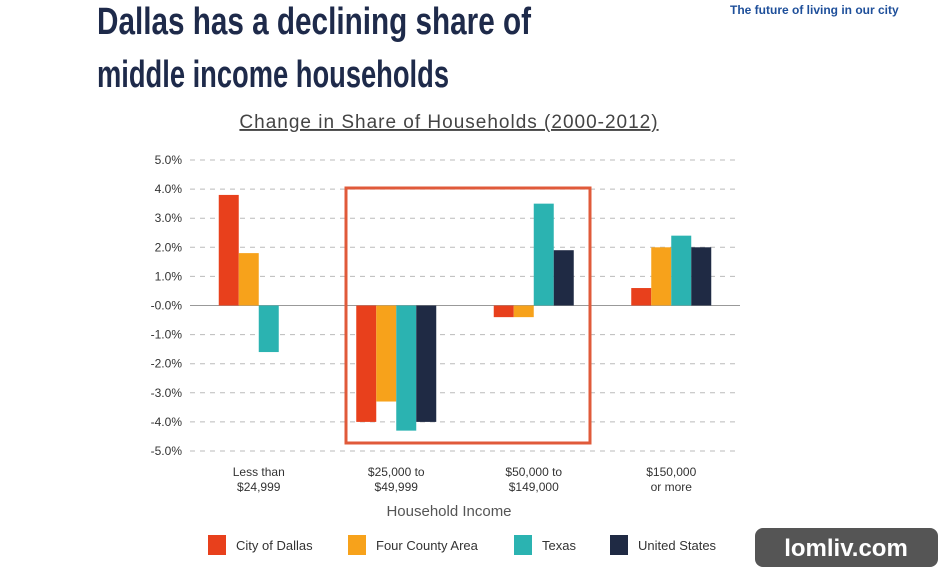 This screenshot has height=569, width=940. What do you see at coordinates (468, 315) in the screenshot?
I see `highlight-box` at bounding box center [468, 315].